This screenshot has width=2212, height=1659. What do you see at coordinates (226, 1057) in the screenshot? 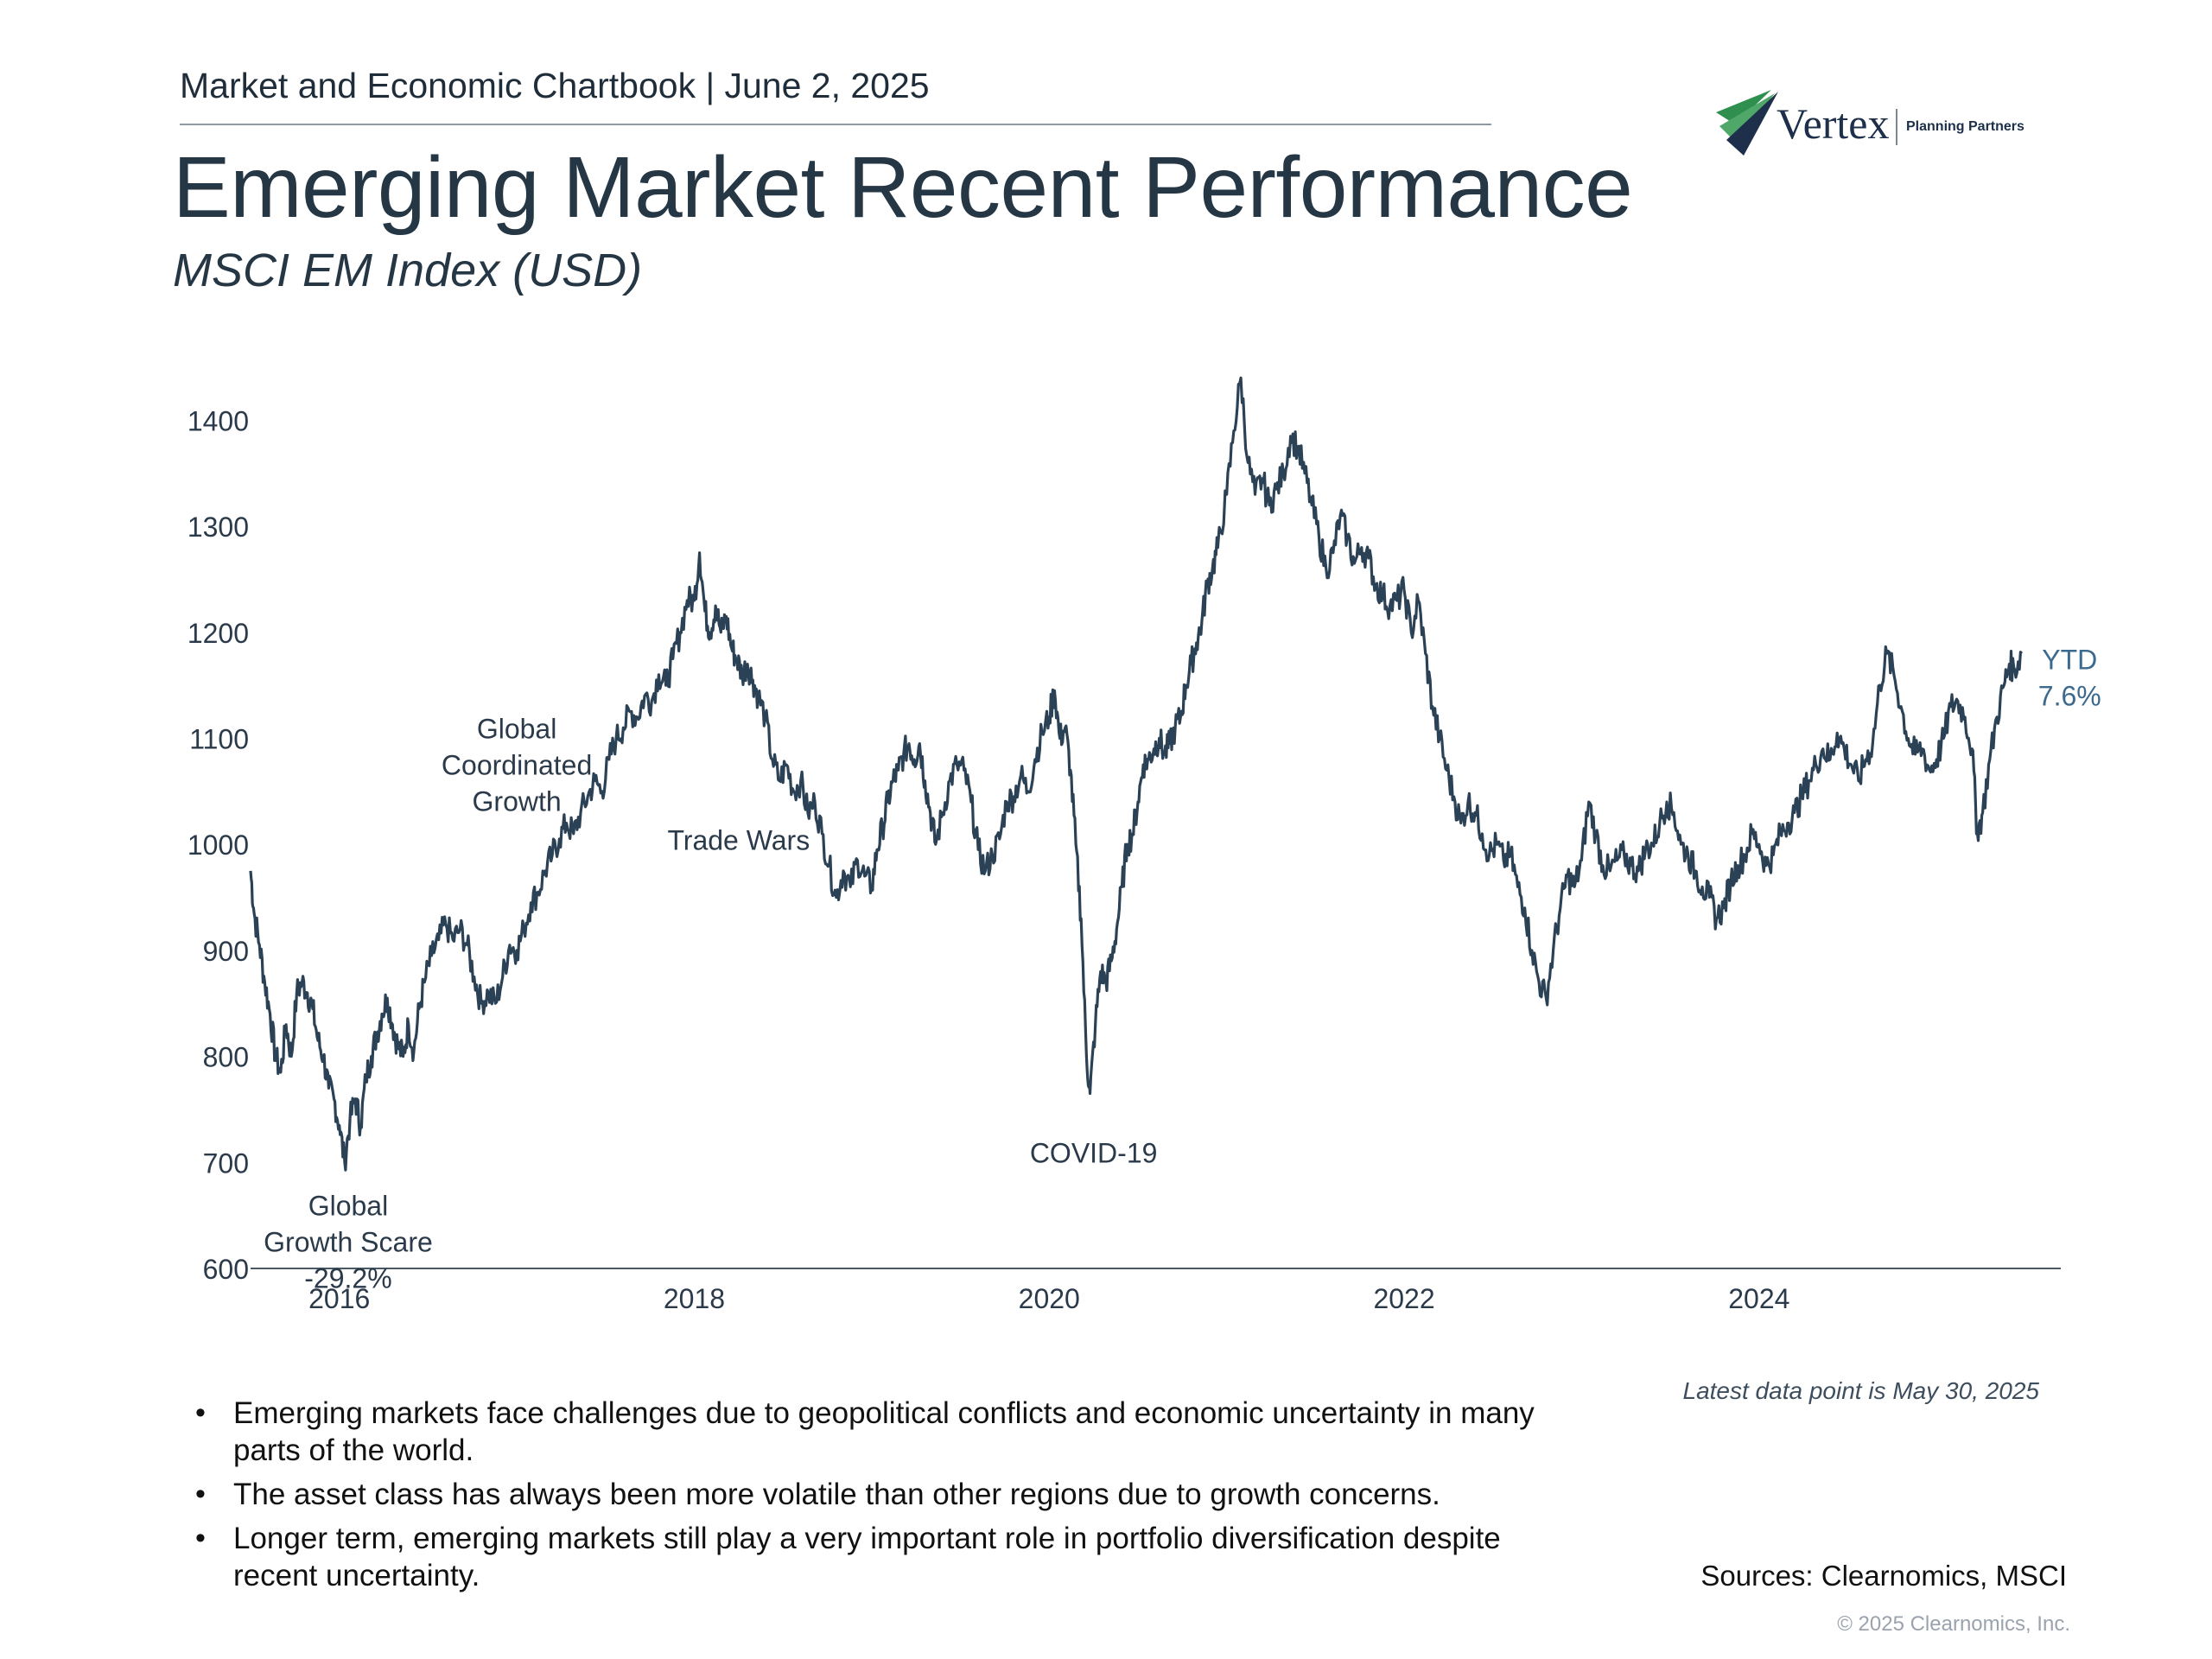
I see `y-tick-label: 800` at bounding box center [226, 1057].